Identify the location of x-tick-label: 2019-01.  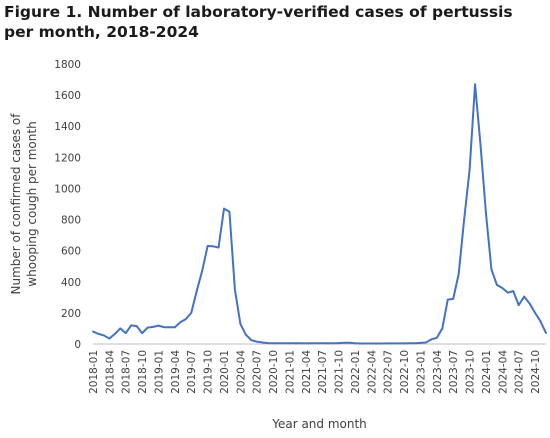
(159, 372).